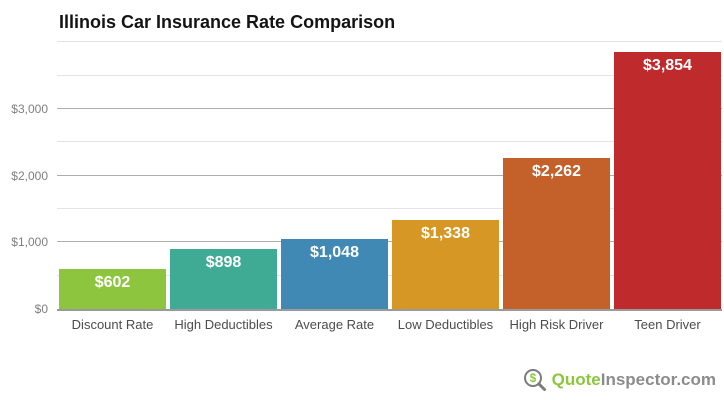 The width and height of the screenshot is (724, 400). I want to click on bar-value-label: $2,262, so click(556, 171).